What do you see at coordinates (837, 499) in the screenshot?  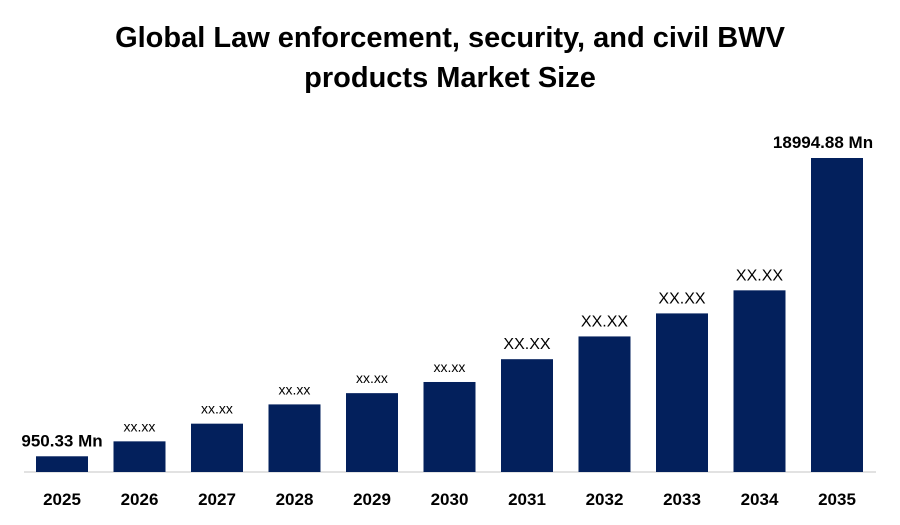 I see `x-tick-2035: 2035` at bounding box center [837, 499].